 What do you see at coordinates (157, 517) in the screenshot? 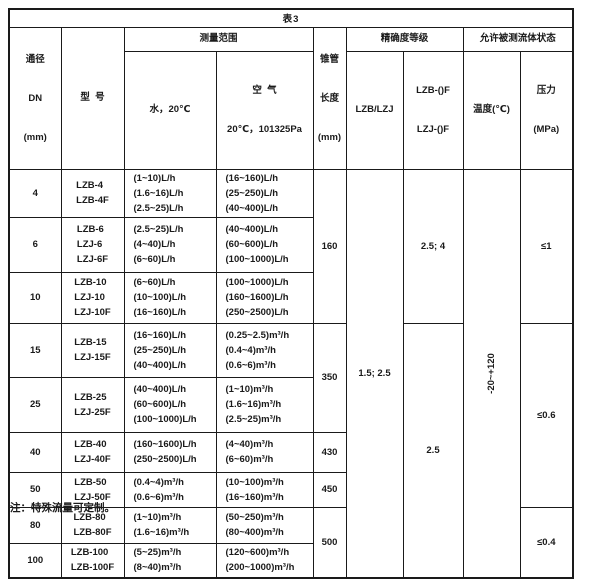
I see `range-line: (1~10)m³/h` at bounding box center [157, 517].